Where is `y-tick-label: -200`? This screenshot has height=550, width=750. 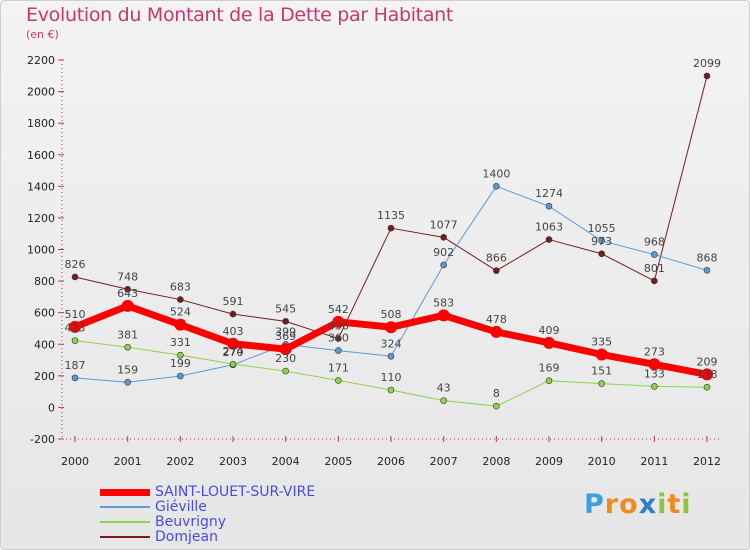 y-tick-label: -200 is located at coordinates (42, 439).